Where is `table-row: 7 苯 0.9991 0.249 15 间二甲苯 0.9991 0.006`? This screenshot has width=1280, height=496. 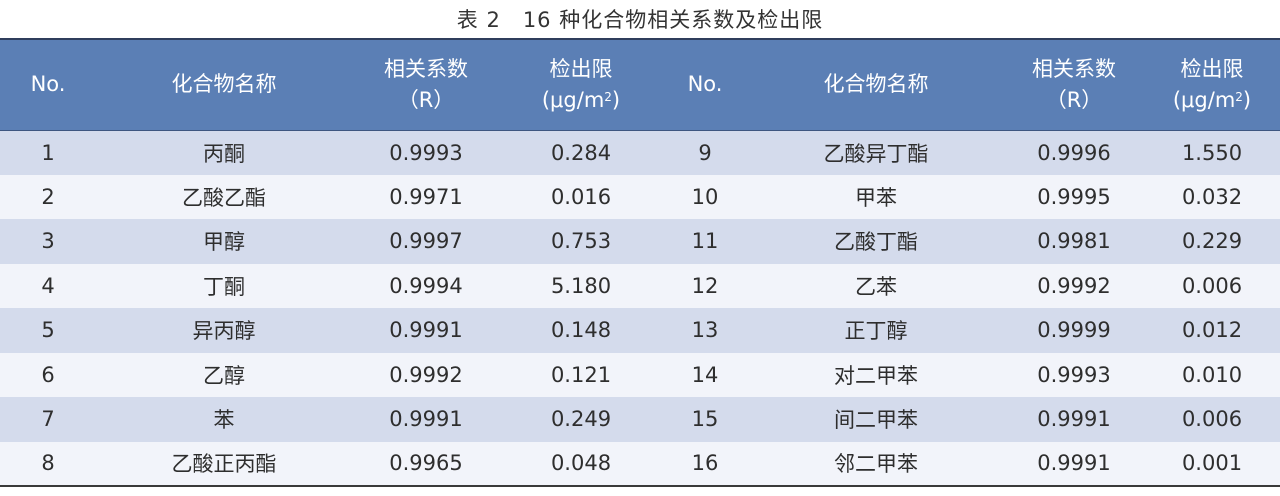
table-row: 7 苯 0.9991 0.249 15 间二甲苯 0.9991 0.006 is located at coordinates (640, 419).